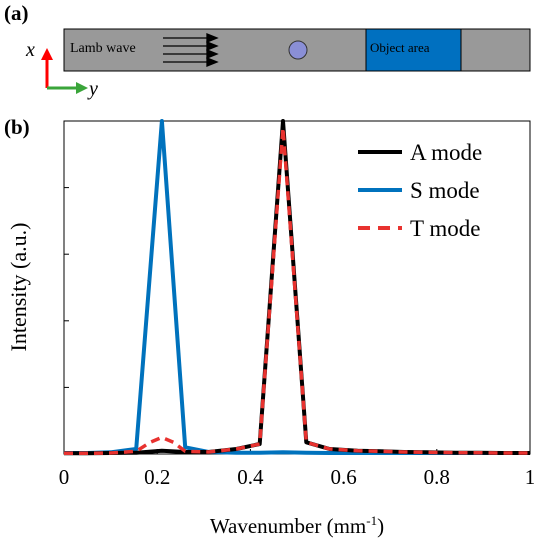 The height and width of the screenshot is (545, 536). What do you see at coordinates (298, 50) in the screenshot?
I see `particle` at bounding box center [298, 50].